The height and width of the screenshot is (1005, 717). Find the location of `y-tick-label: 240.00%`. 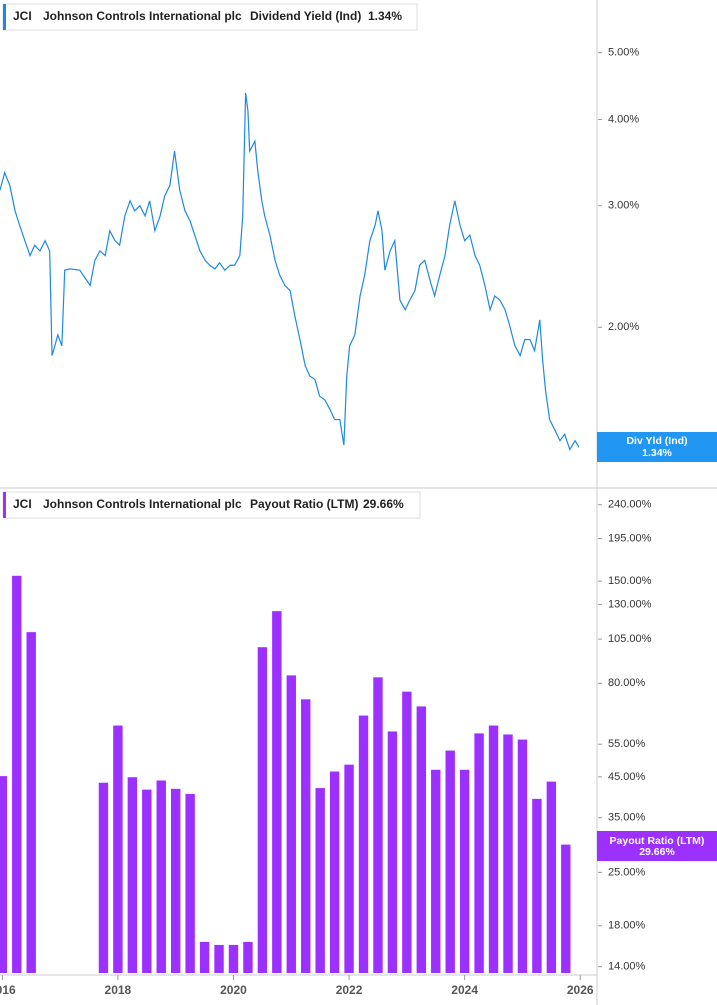

y-tick-label: 240.00% is located at coordinates (630, 505).